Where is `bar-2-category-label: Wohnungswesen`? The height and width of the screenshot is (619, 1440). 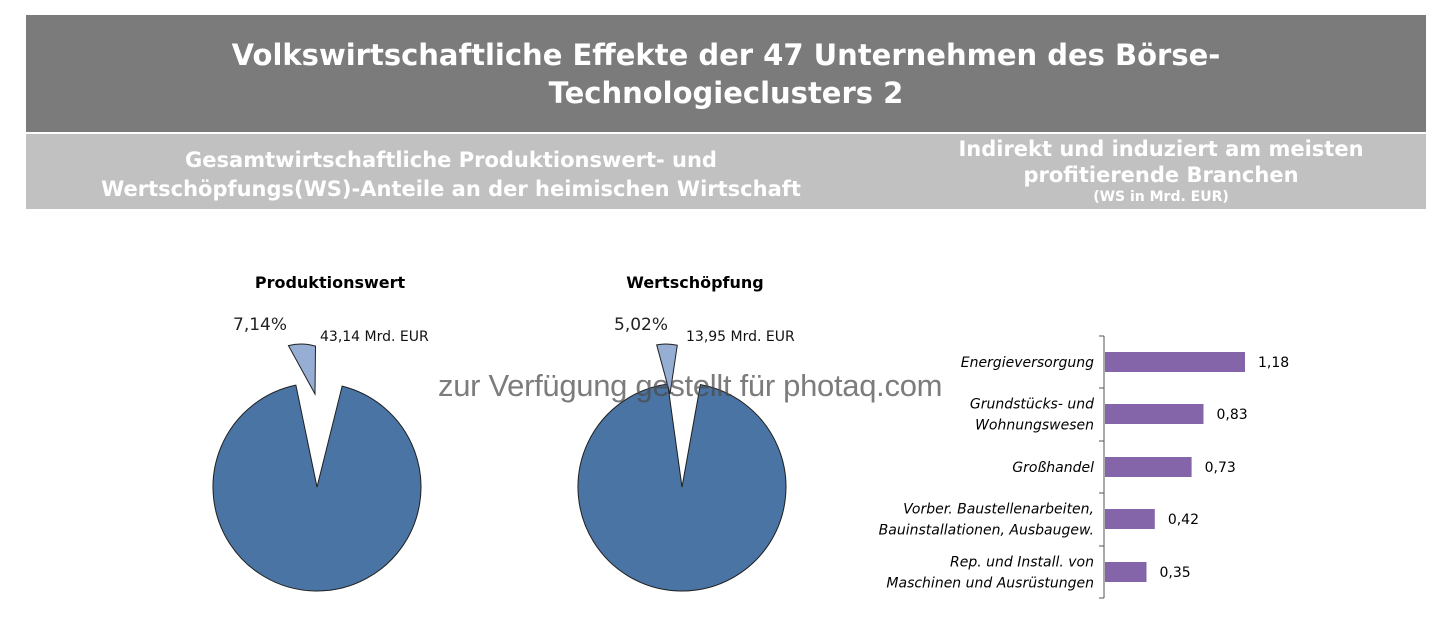 bar-2-category-label: Wohnungswesen is located at coordinates (1034, 426).